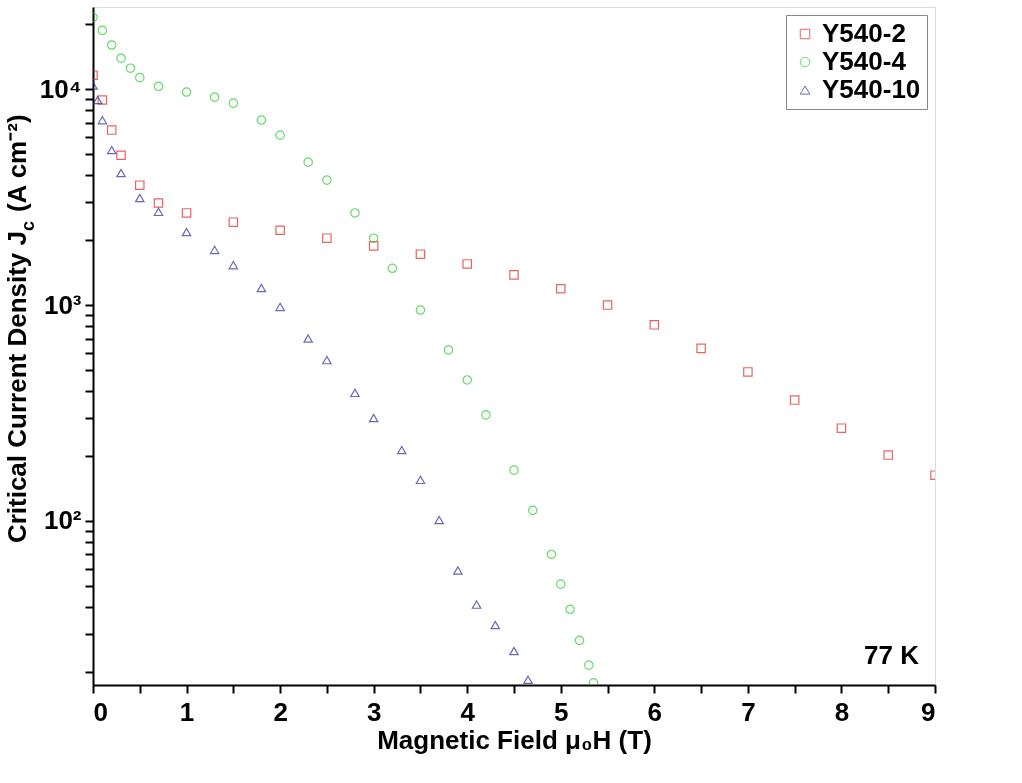 The width and height of the screenshot is (1022, 783). I want to click on x-tick-label: 1, so click(187, 711).